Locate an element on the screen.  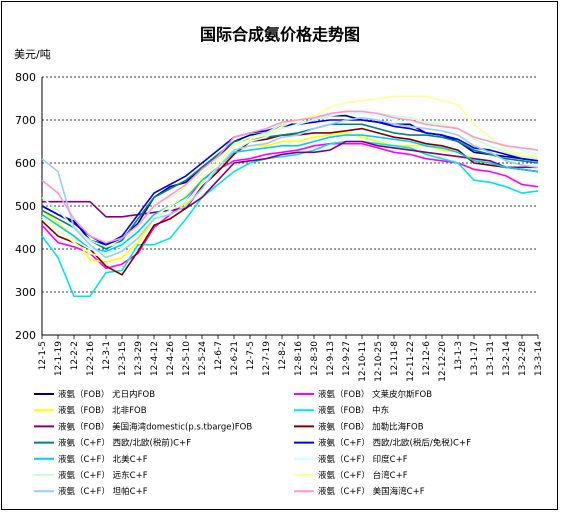
y-tick-labels: 200 300 400 500 600 700 800 is located at coordinates (25, 206).